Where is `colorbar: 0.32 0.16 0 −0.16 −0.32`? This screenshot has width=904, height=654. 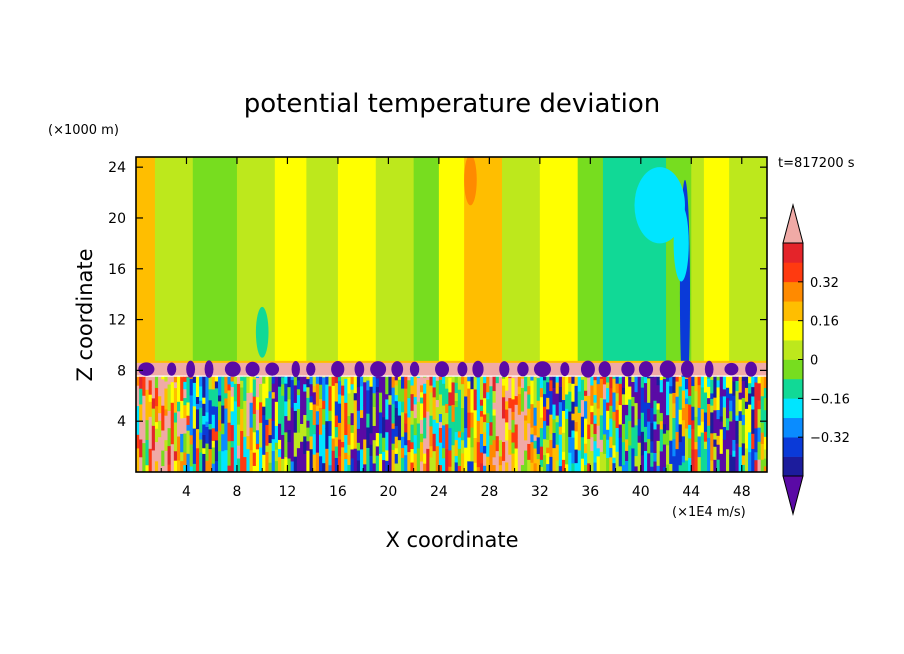 colorbar: 0.32 0.16 0 −0.16 −0.32 is located at coordinates (816, 359).